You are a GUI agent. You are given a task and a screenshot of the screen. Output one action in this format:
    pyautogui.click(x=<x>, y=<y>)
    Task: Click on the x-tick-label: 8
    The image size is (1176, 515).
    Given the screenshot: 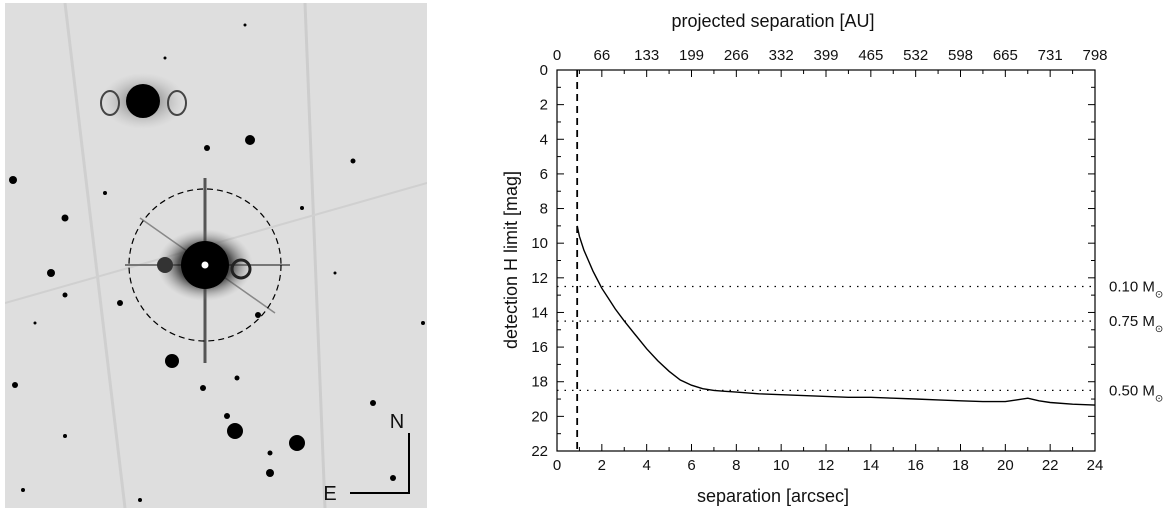 What is the action you would take?
    pyautogui.click(x=736, y=465)
    